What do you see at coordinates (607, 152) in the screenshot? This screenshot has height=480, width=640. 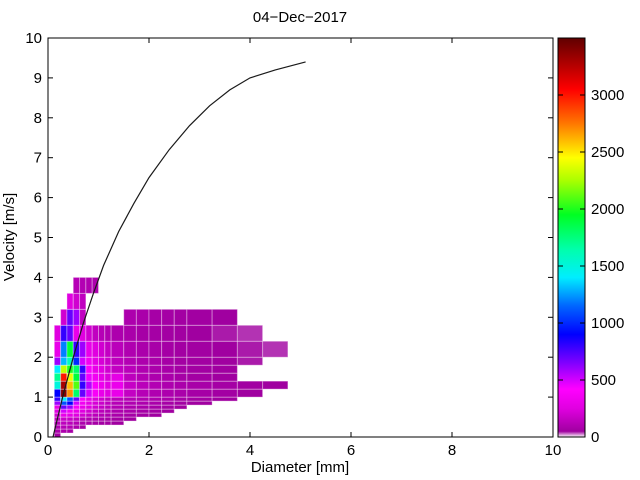 I see `colorbar-tick-label: 2500` at bounding box center [607, 152].